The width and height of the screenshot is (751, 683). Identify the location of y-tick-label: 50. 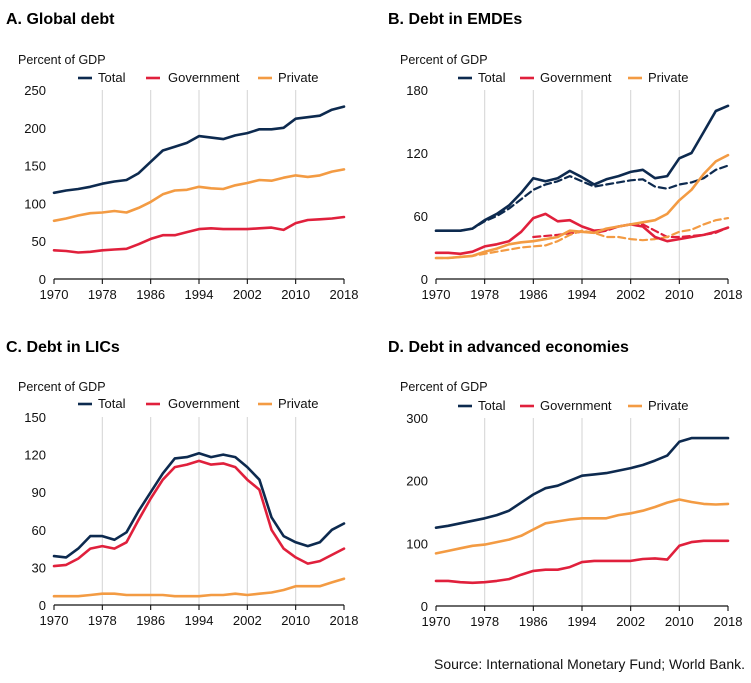
(39, 241).